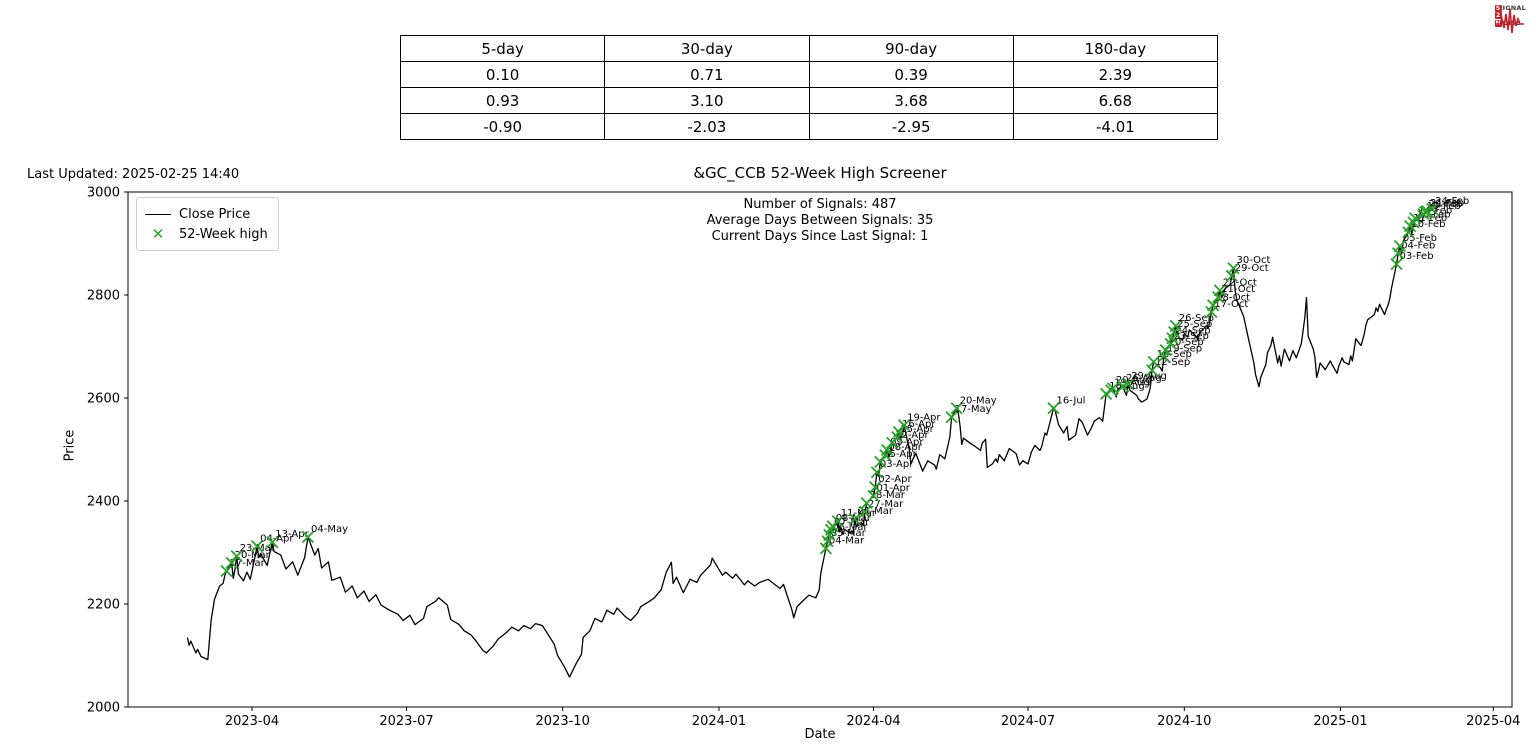  What do you see at coordinates (1172, 362) in the screenshot?
I see `signal-label: 12-Sep` at bounding box center [1172, 362].